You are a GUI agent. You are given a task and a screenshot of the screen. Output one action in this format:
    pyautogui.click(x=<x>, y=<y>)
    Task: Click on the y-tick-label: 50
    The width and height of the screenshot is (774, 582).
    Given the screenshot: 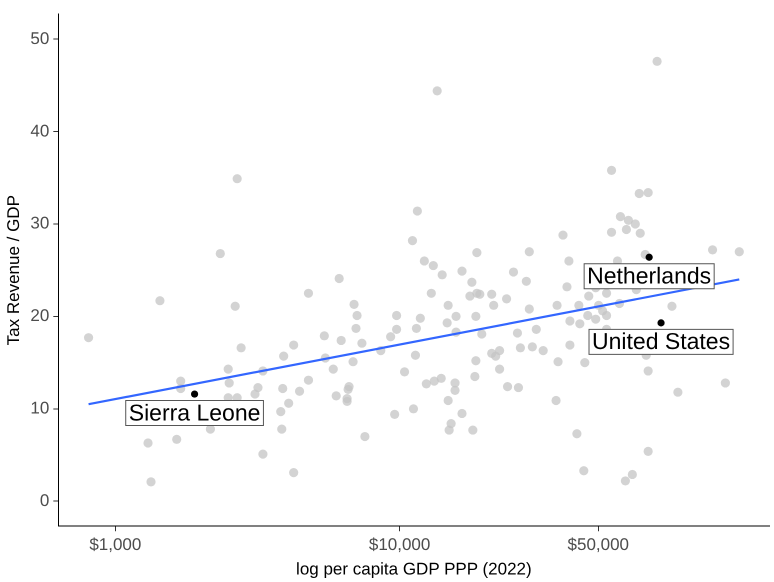 What is the action you would take?
    pyautogui.click(x=40, y=38)
    